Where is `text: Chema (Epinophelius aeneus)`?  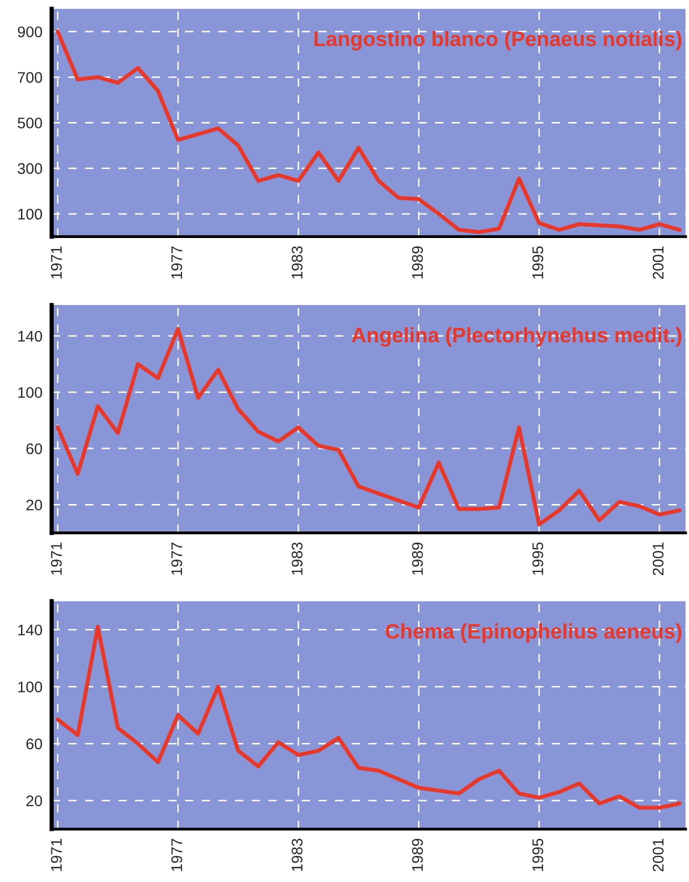 text: Chema (Epinophelius aeneus) is located at coordinates (534, 633).